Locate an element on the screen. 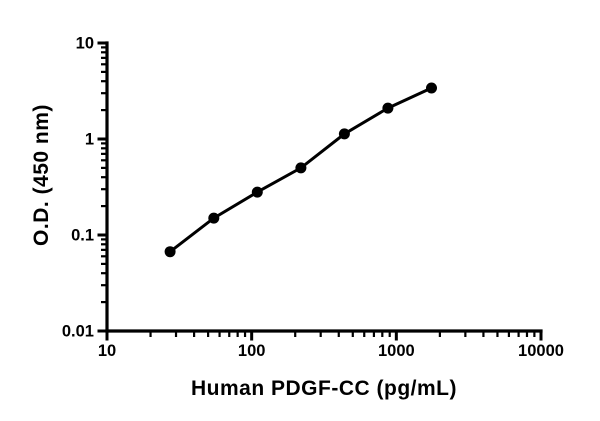  y-tick-label: 0.01 is located at coordinates (78, 332).